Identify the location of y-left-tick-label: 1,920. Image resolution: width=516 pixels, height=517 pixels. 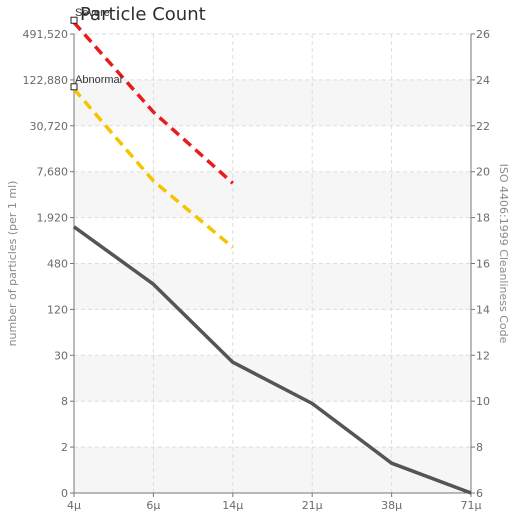
(53, 218).